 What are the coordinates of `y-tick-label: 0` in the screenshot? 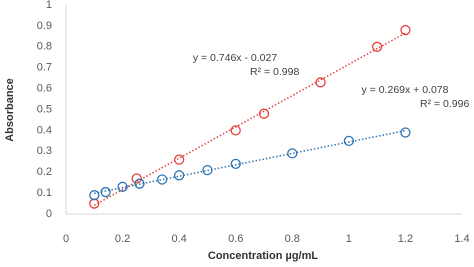 It's located at (49, 214).